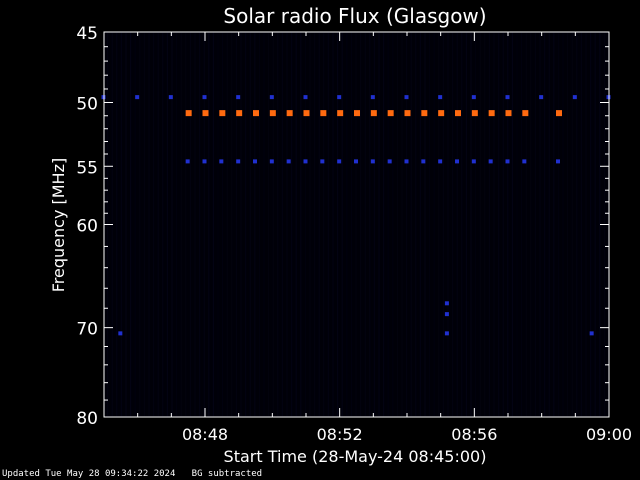 Image resolution: width=640 pixels, height=480 pixels. What do you see at coordinates (87, 227) in the screenshot?
I see `y-tick-label: 60` at bounding box center [87, 227].